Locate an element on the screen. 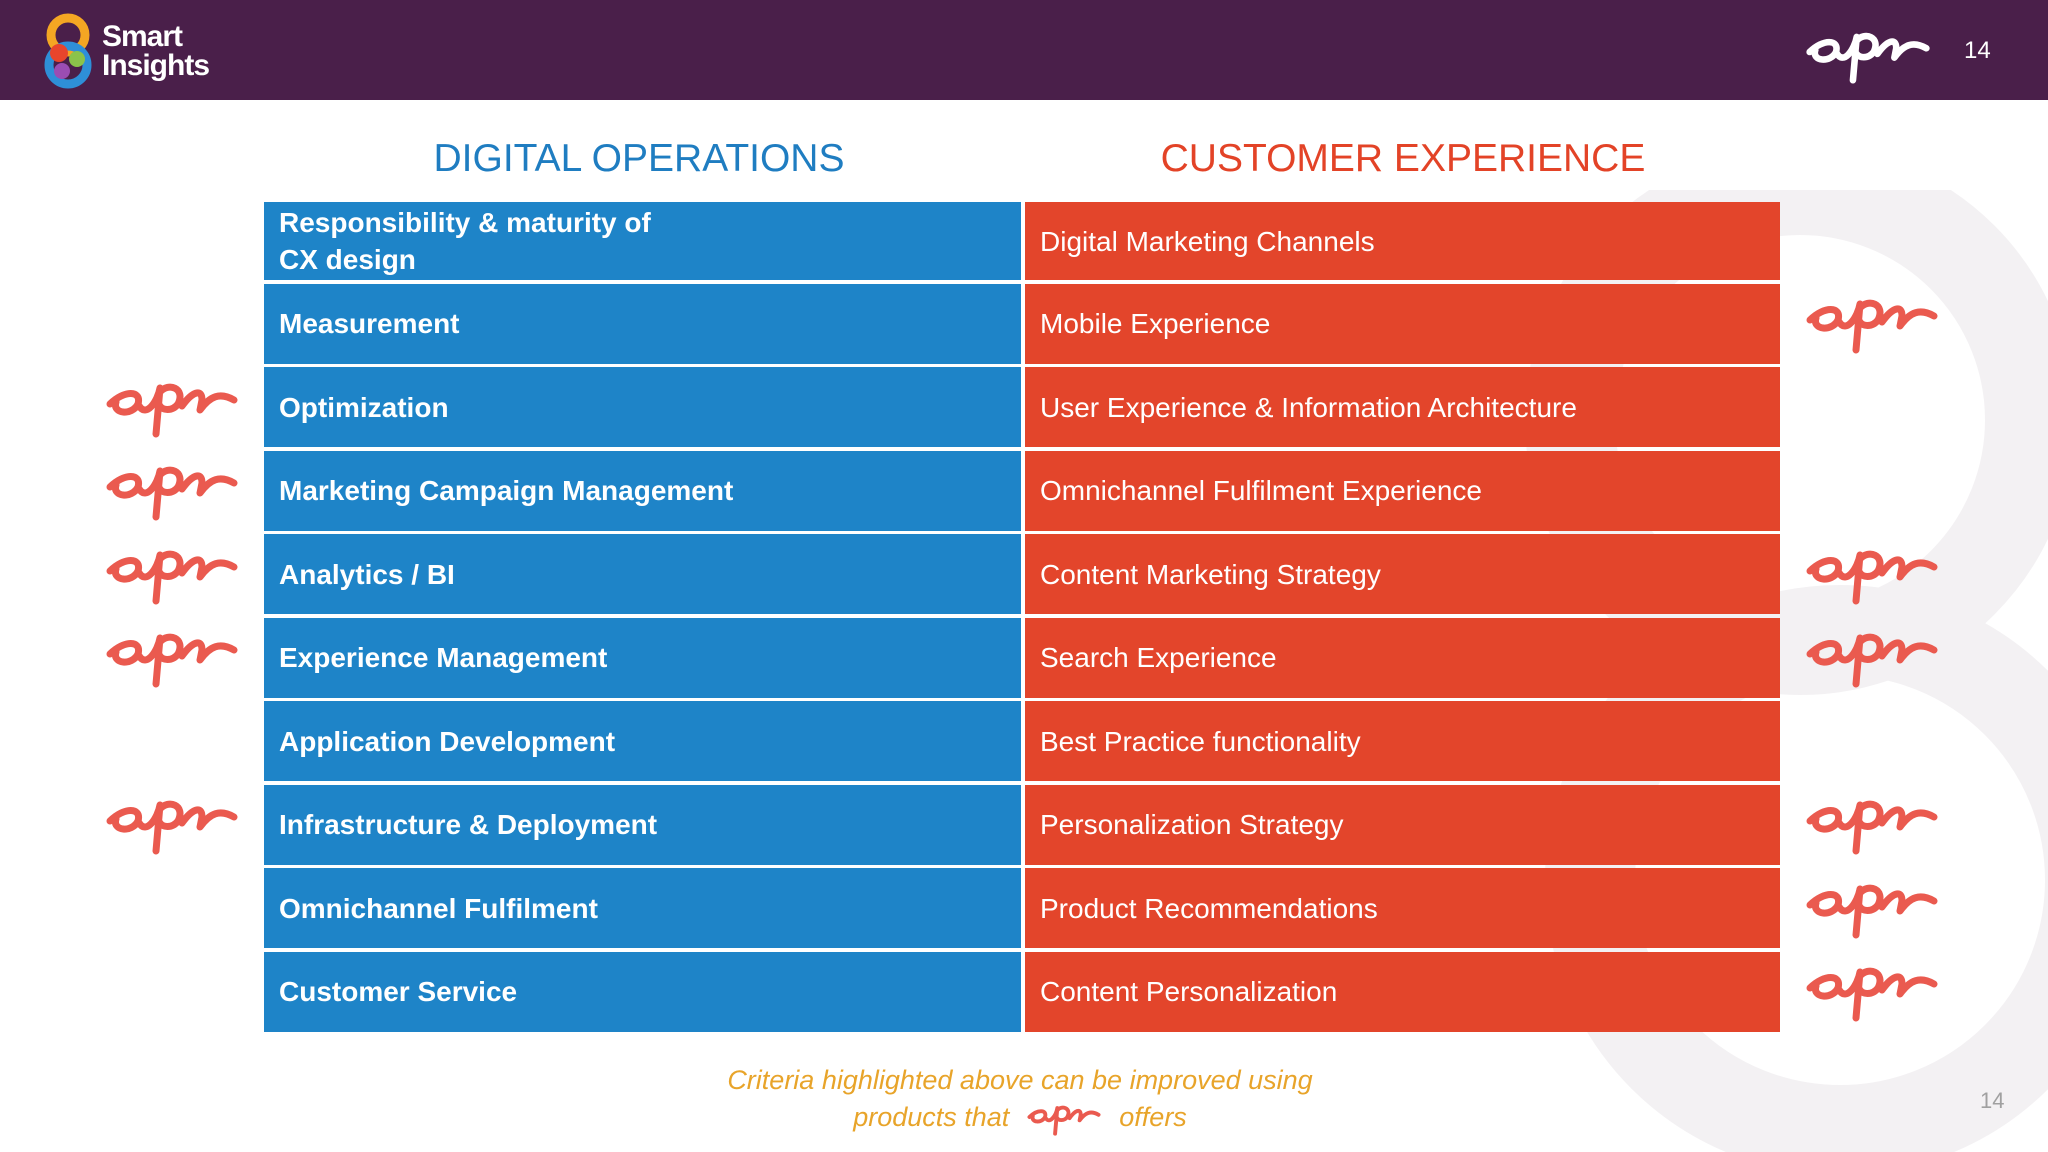  customer-experience-cell: Search Experience is located at coordinates (1402, 657).